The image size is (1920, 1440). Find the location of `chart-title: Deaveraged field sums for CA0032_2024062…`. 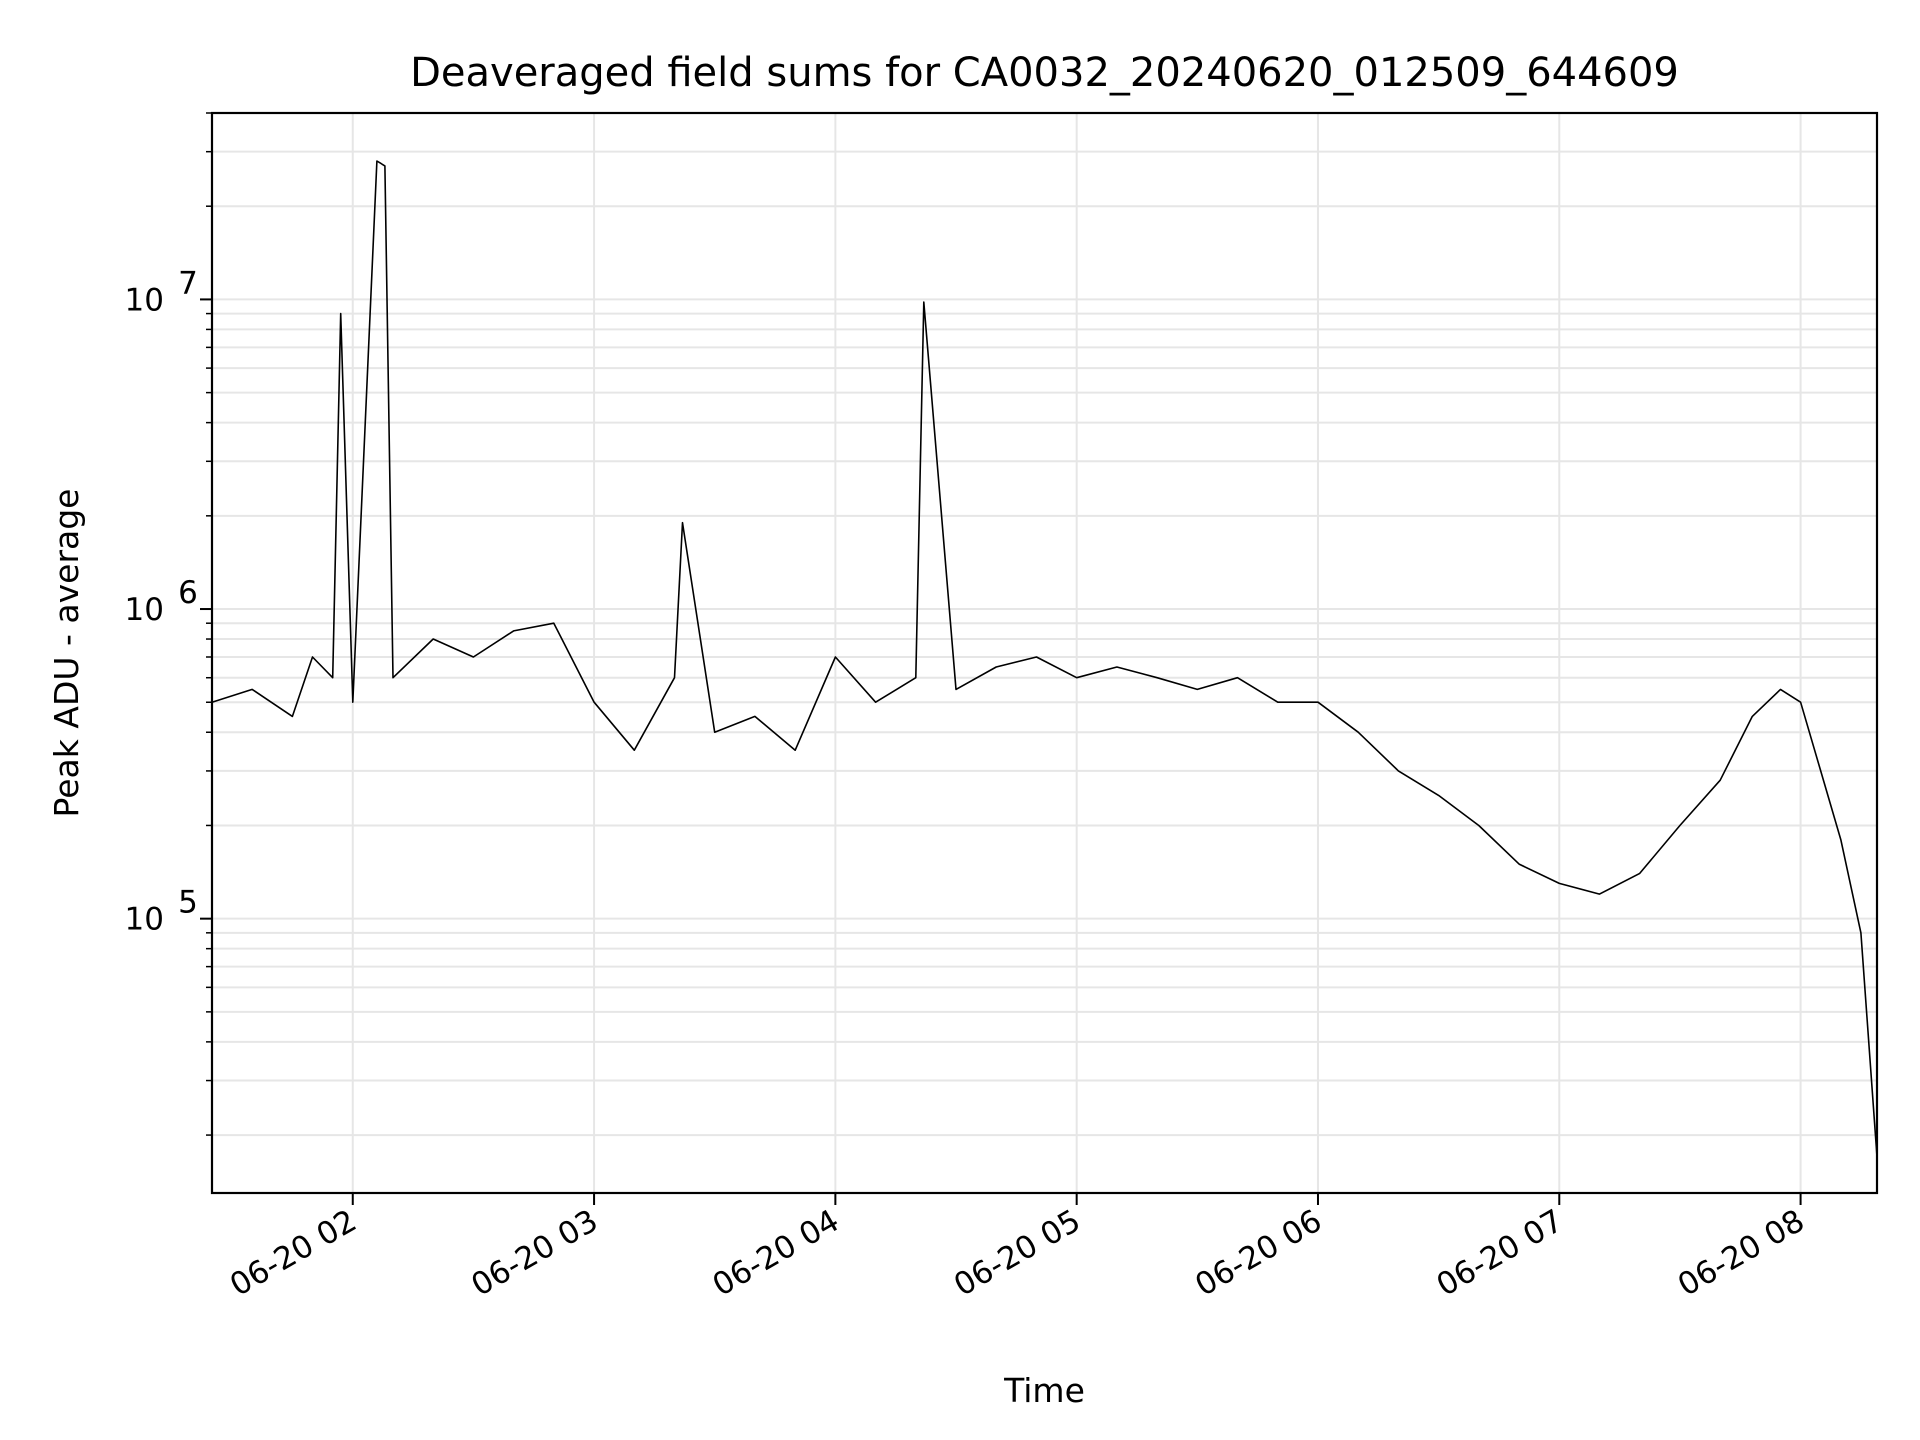

chart-title: Deaveraged field sums for CA0032_2024062… is located at coordinates (1044, 73).